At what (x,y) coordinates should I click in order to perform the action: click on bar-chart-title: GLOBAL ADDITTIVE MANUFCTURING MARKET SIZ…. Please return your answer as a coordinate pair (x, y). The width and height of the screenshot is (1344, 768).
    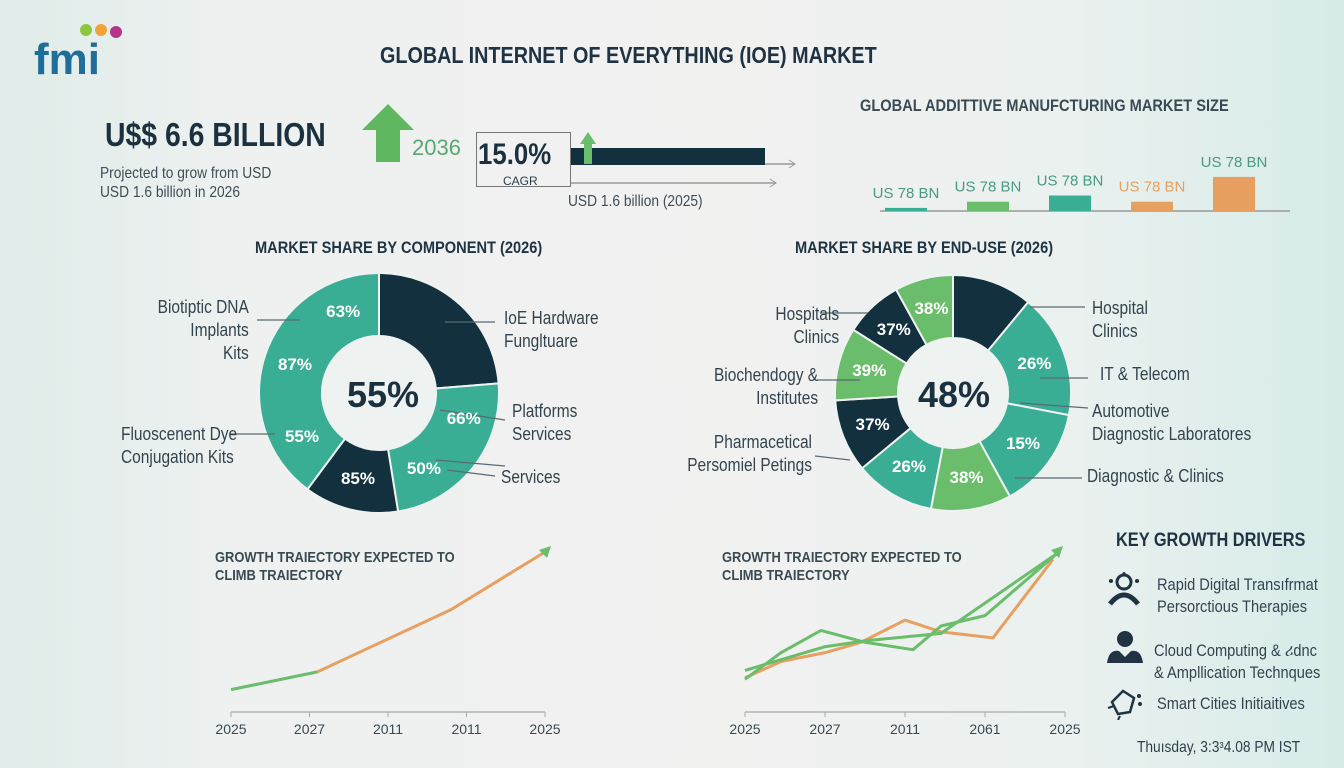
    Looking at the image, I should click on (1044, 105).